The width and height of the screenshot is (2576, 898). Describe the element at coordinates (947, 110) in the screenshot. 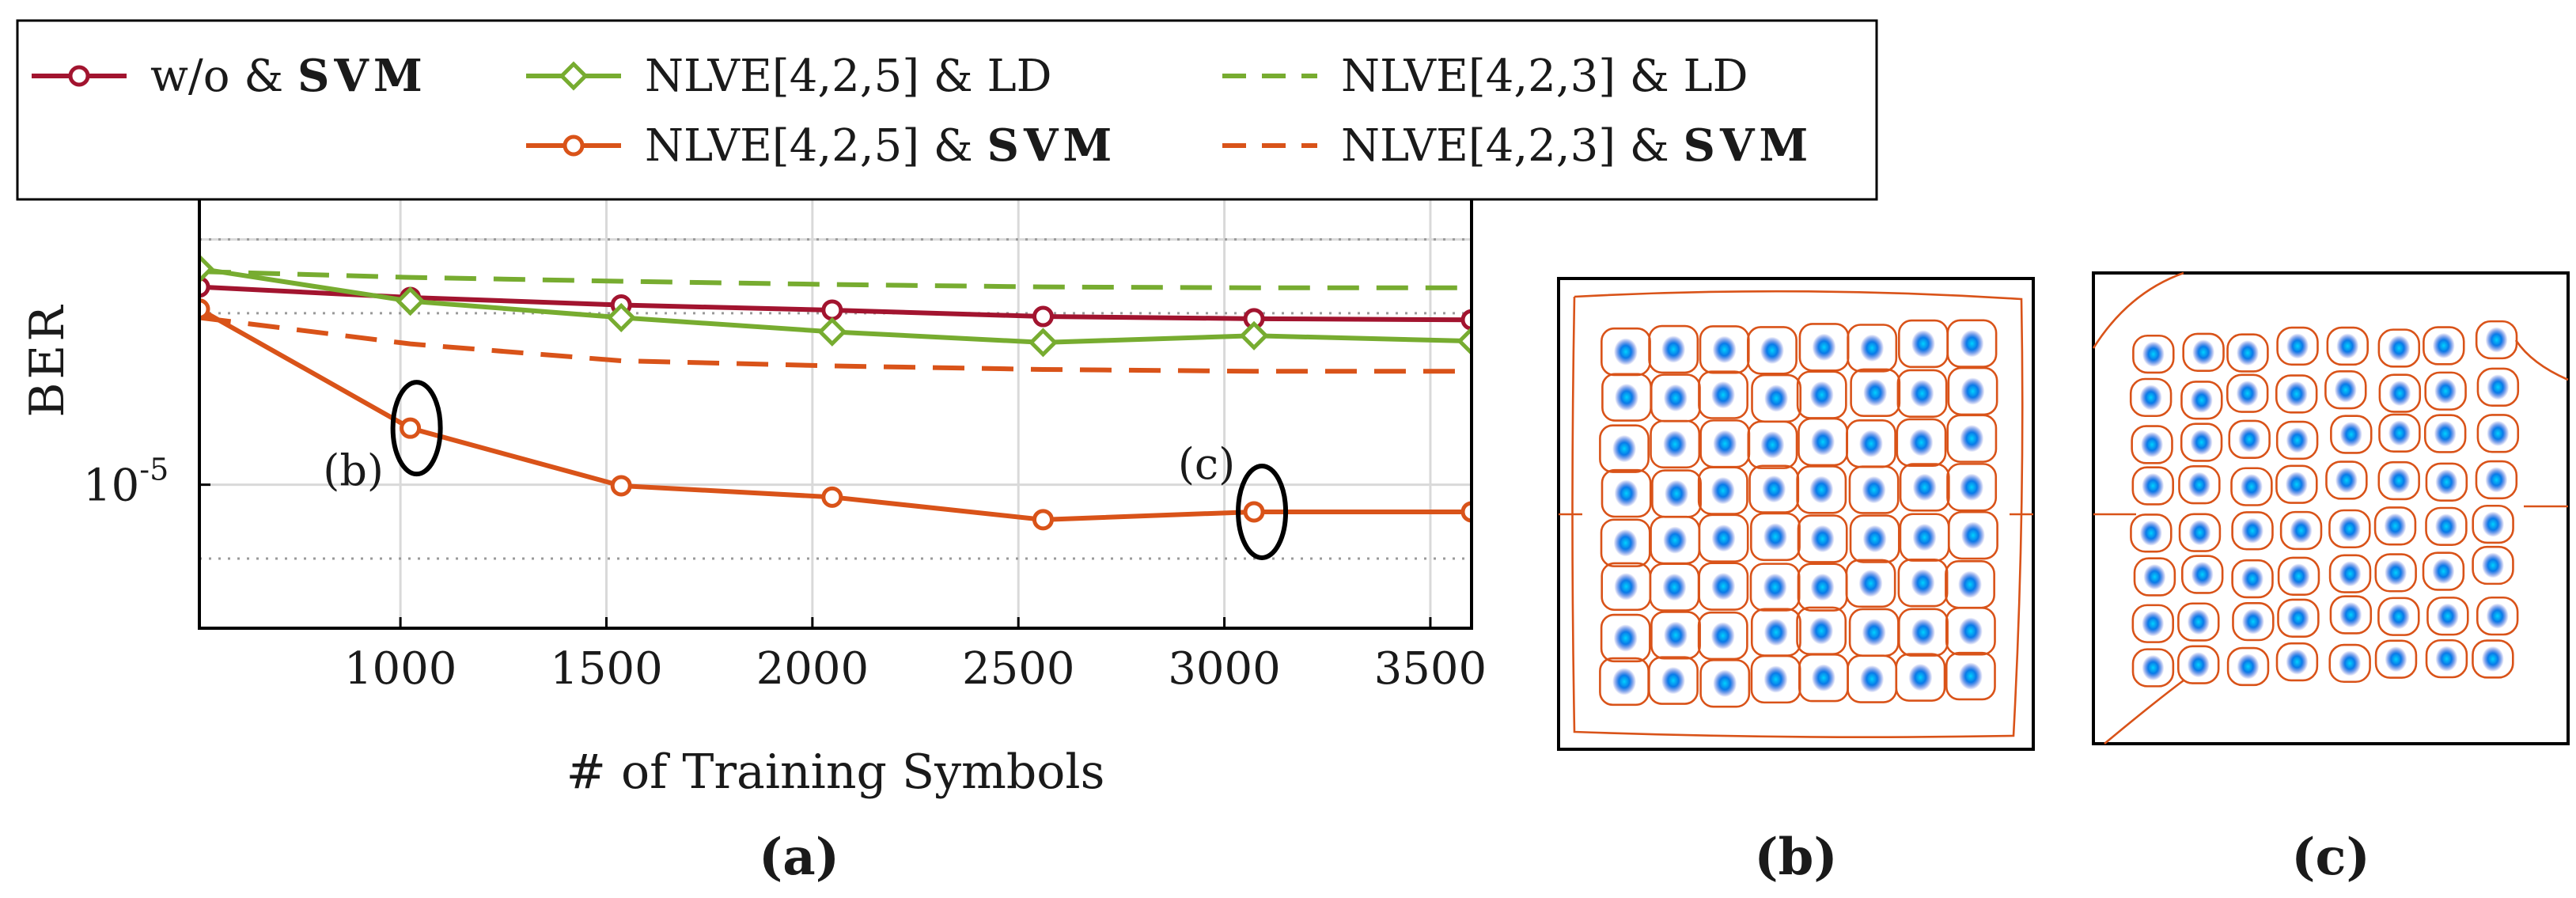

I see `legend-box` at that location.